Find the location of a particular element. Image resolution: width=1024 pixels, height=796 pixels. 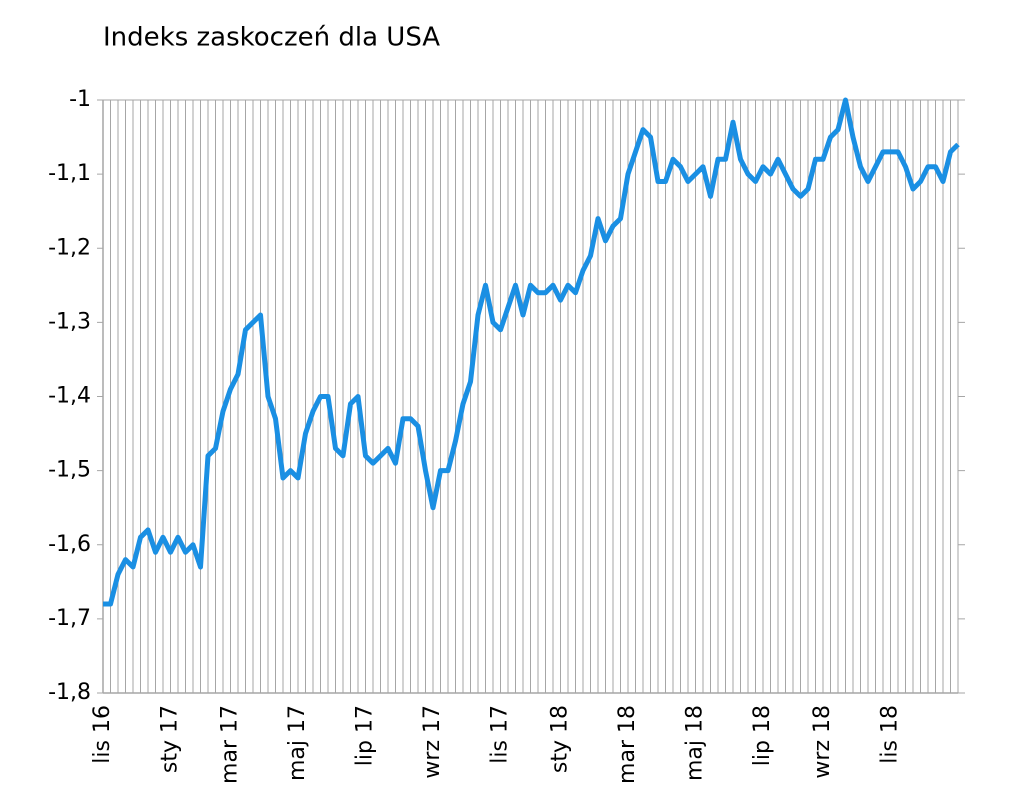

y-tick-label: -1,2 is located at coordinates (69, 247).